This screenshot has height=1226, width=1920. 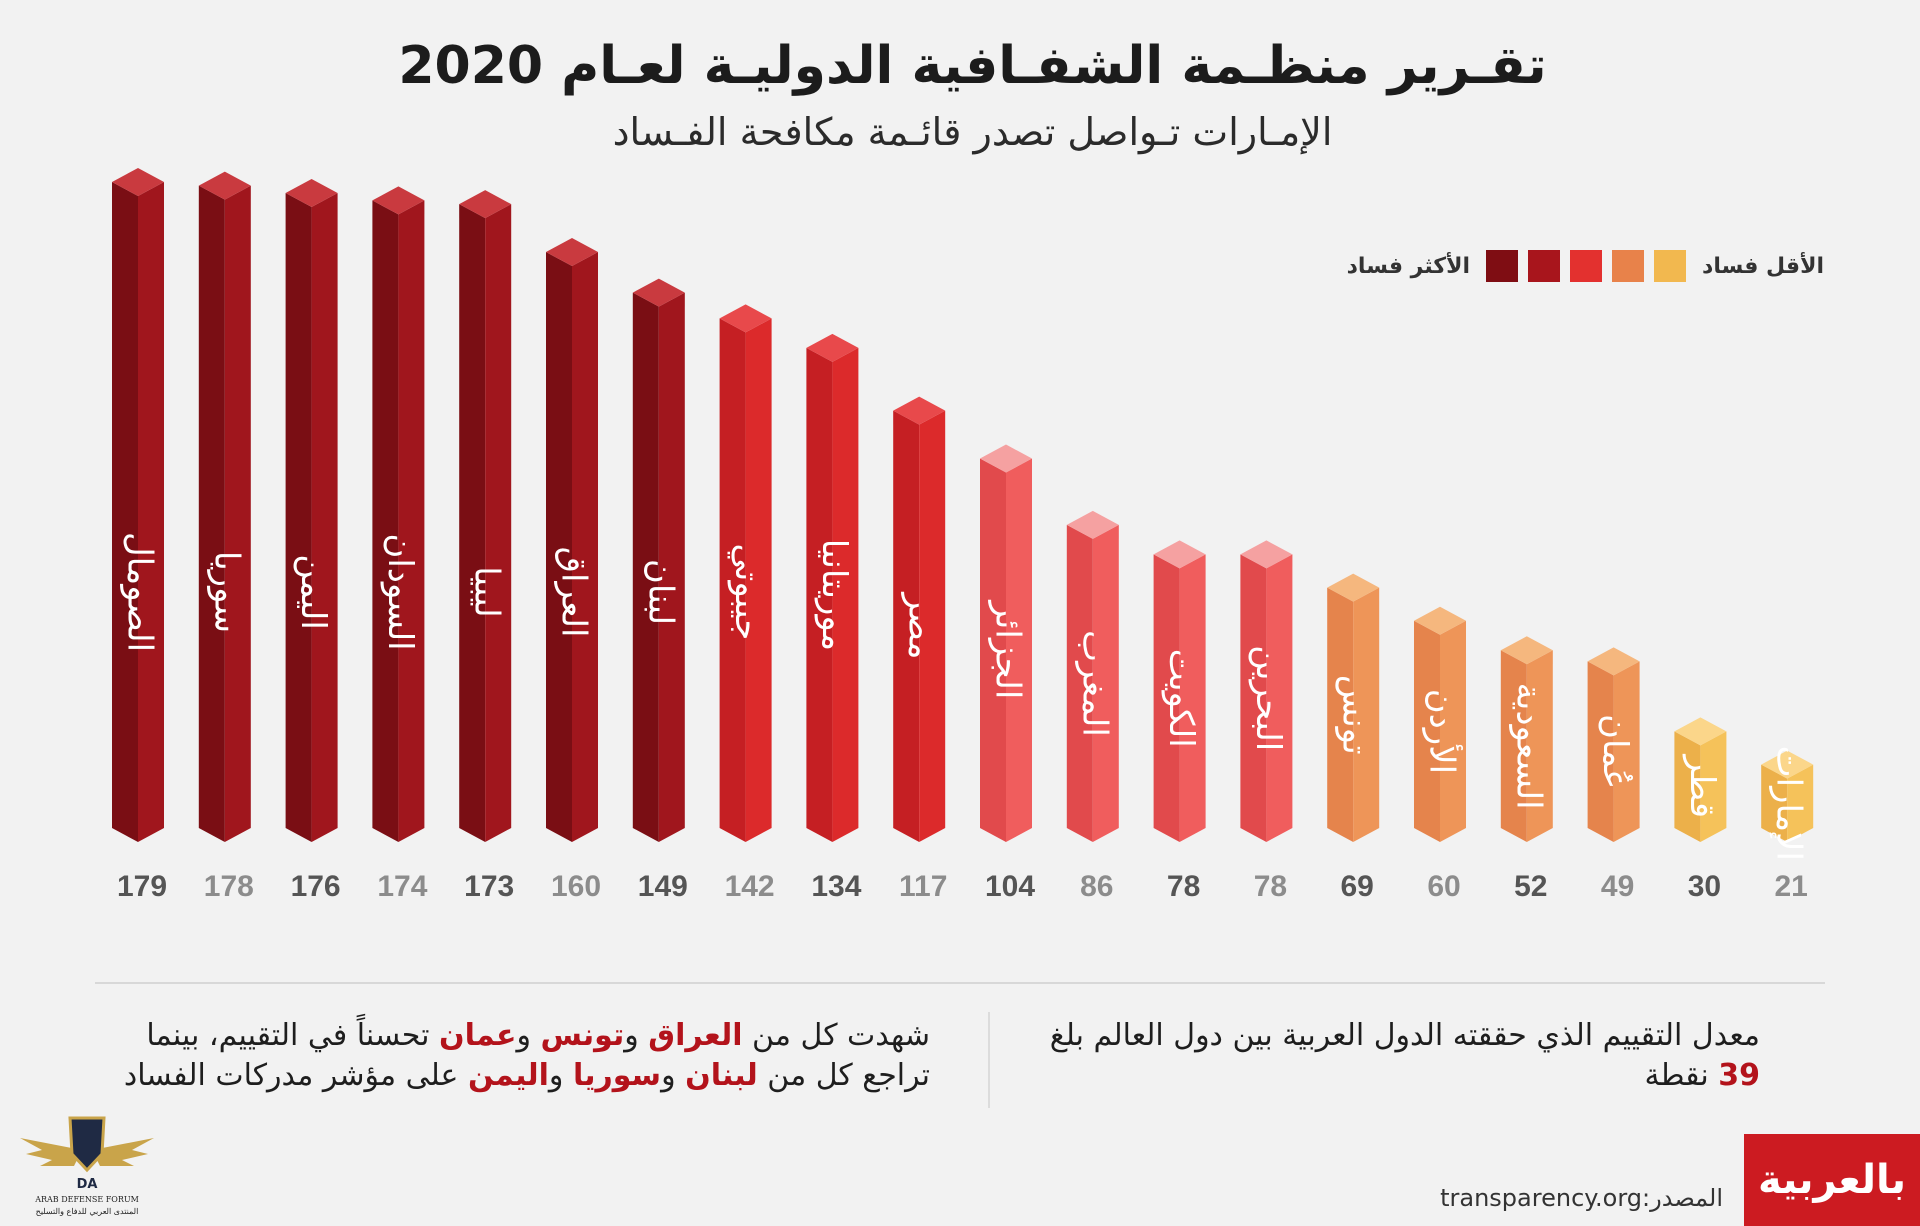 I want to click on bar-2: سوريا 178, so click(x=226, y=537).